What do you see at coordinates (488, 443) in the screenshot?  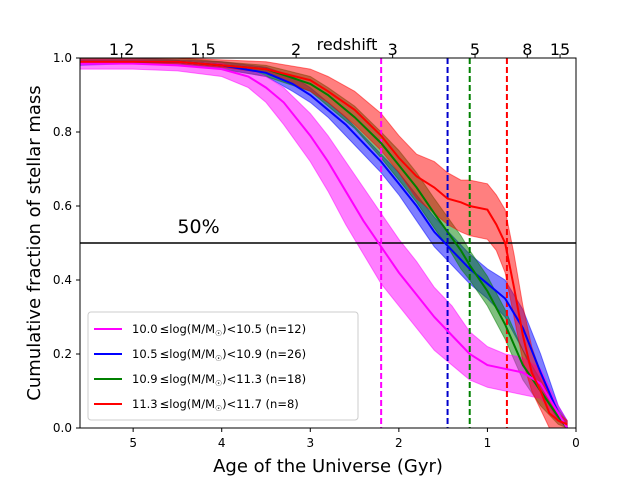 I see `x-tick-label: 1` at bounding box center [488, 443].